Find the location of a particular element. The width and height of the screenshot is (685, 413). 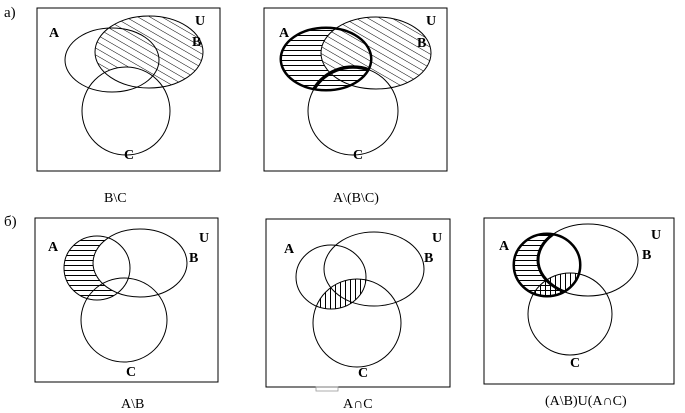

caption-b2: A∩C is located at coordinates (358, 404).